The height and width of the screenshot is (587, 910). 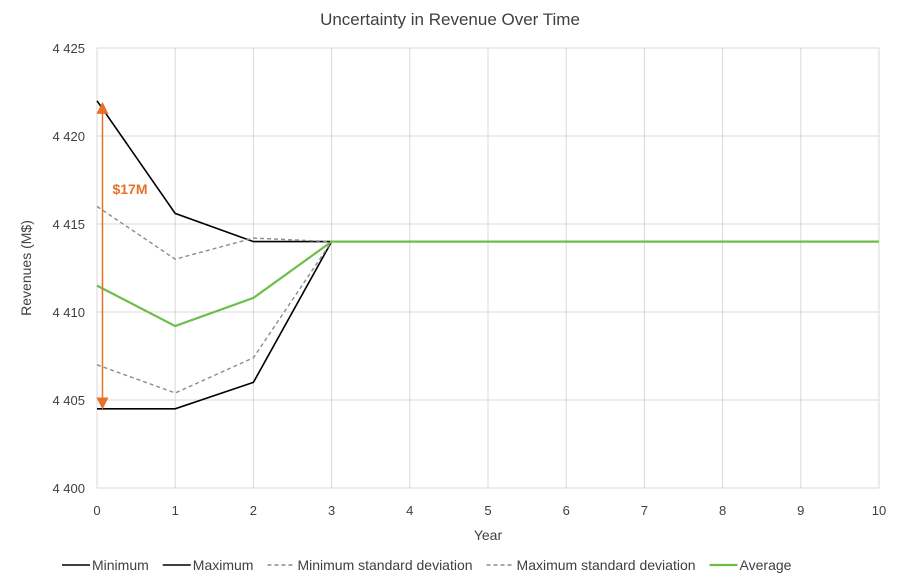 What do you see at coordinates (800, 510) in the screenshot?
I see `x-tick-label: 9` at bounding box center [800, 510].